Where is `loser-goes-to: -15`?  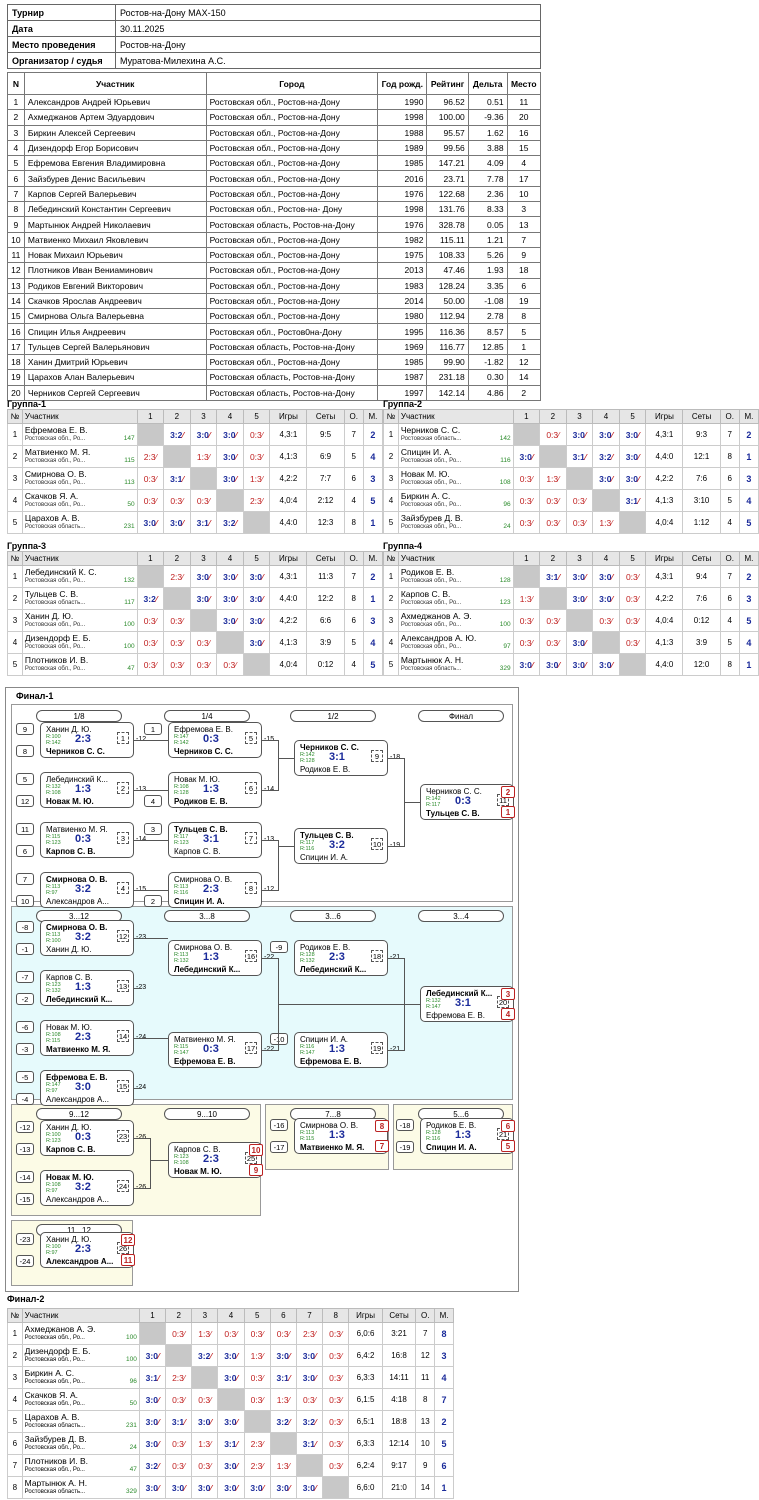 loser-goes-to: -15 is located at coordinates (141, 889).